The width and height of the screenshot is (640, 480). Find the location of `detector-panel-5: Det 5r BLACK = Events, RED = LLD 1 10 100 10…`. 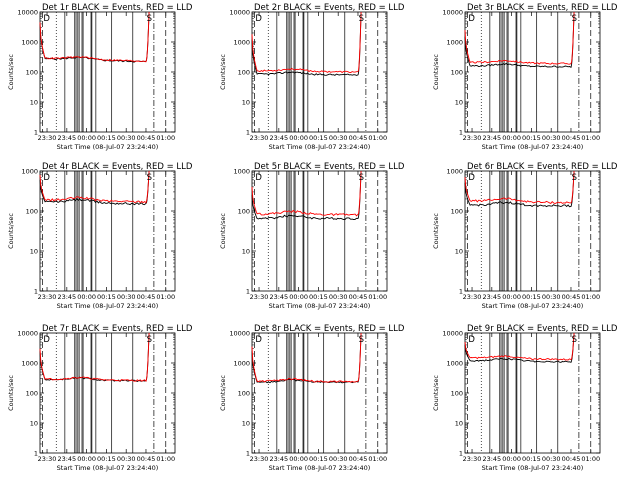

detector-panel-5: Det 5r BLACK = Events, RED = LLD 1 10 100 10… is located at coordinates (312, 236).